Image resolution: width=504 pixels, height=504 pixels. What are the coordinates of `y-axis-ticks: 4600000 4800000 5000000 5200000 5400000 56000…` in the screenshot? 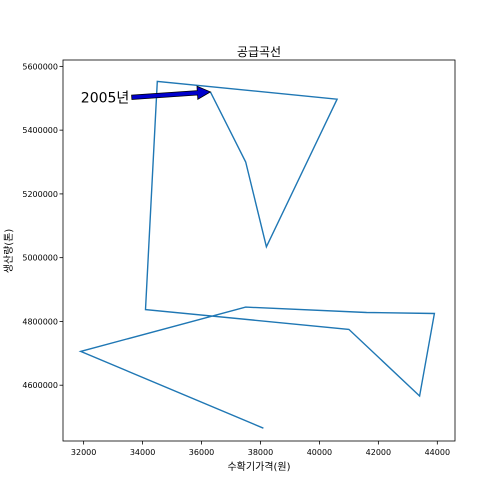 It's located at (42, 226).